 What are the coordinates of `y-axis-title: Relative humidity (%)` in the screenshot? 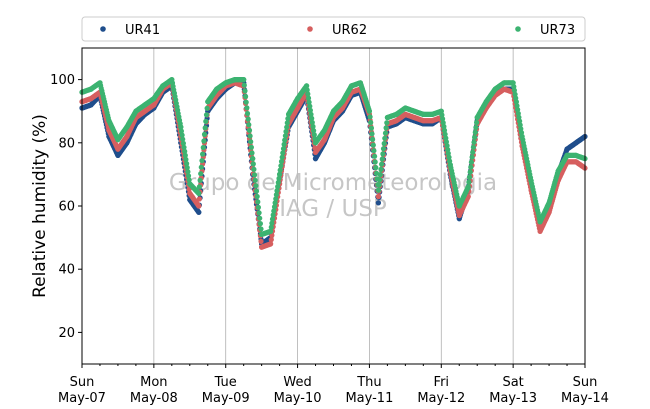 It's located at (40, 206).